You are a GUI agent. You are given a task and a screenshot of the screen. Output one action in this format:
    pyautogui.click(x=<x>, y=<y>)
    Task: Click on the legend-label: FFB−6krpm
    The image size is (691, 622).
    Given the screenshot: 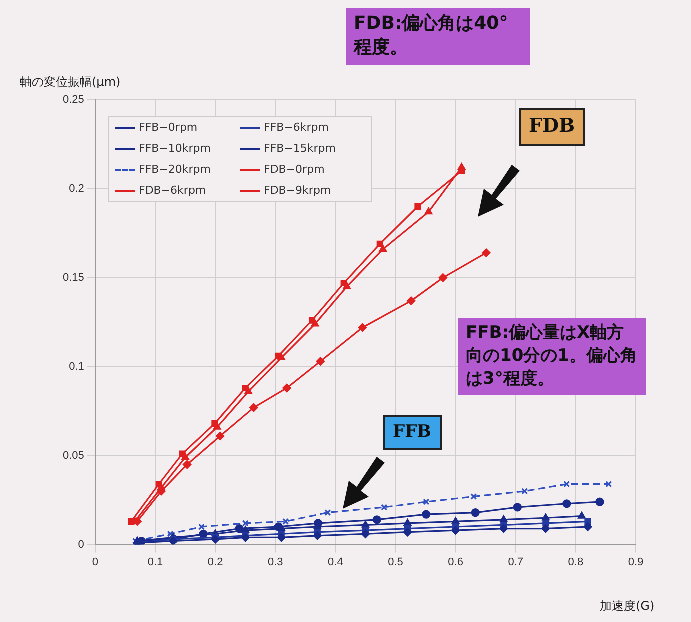 What is the action you would take?
    pyautogui.click(x=297, y=127)
    